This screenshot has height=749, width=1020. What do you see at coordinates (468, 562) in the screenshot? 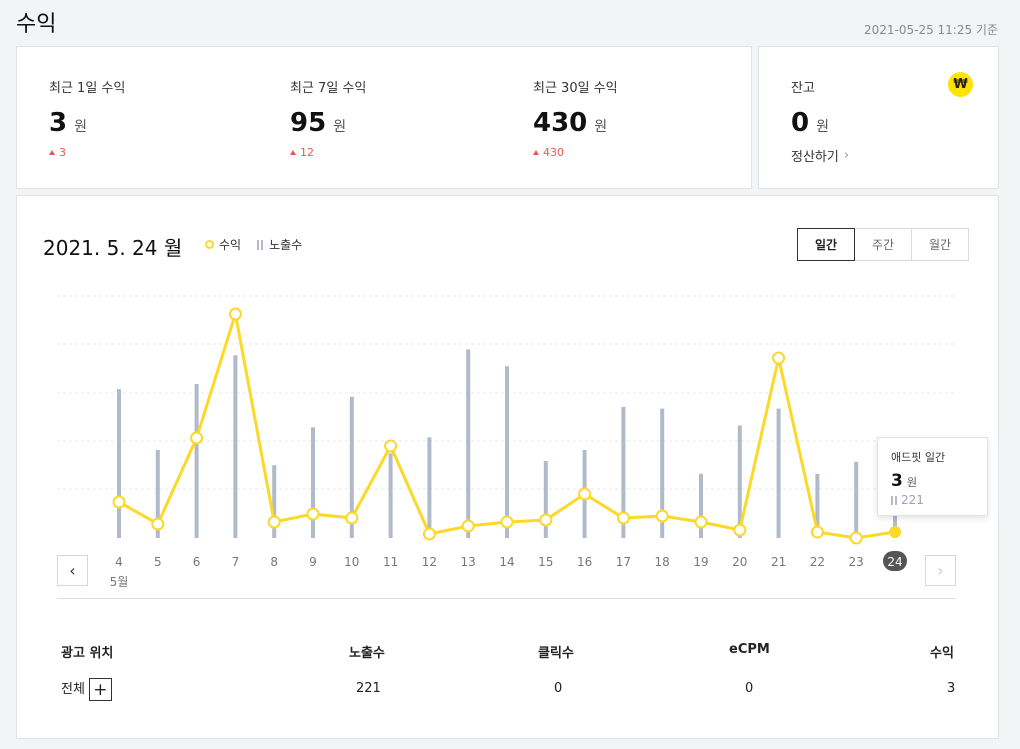
I see `x-tick-label: 13` at bounding box center [468, 562].